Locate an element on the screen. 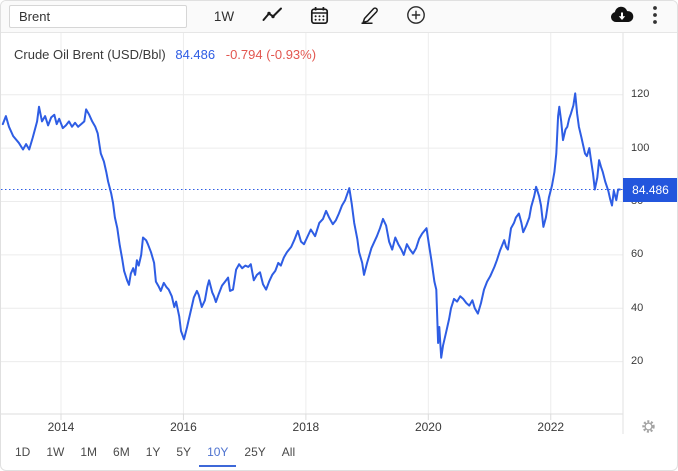 The image size is (678, 471). calendar-icon is located at coordinates (319, 17).